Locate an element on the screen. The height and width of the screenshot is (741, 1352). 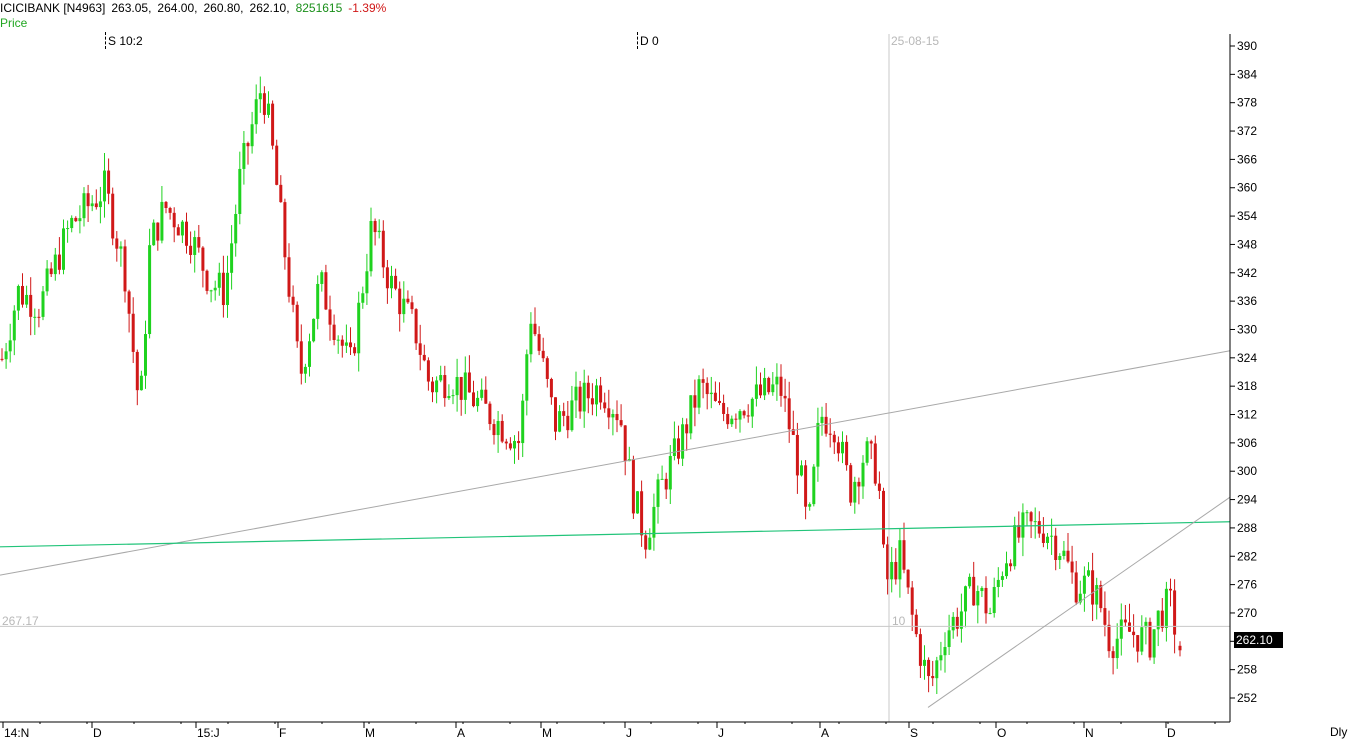
split-marker: S 10:2 is located at coordinates (124, 40).